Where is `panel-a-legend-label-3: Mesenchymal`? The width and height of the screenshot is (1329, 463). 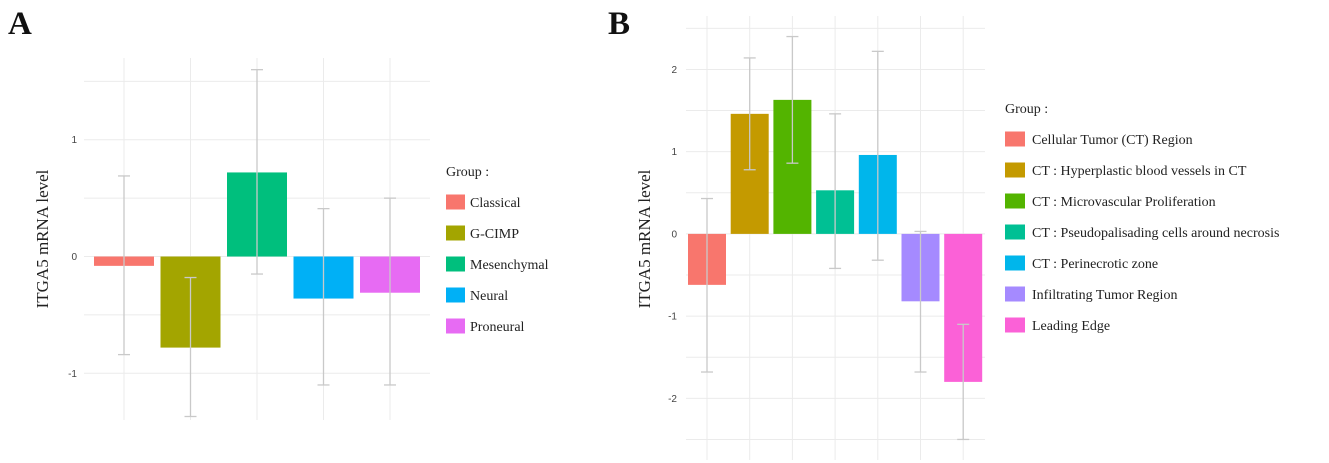
panel-a-legend-label-3: Mesenchymal is located at coordinates (509, 265).